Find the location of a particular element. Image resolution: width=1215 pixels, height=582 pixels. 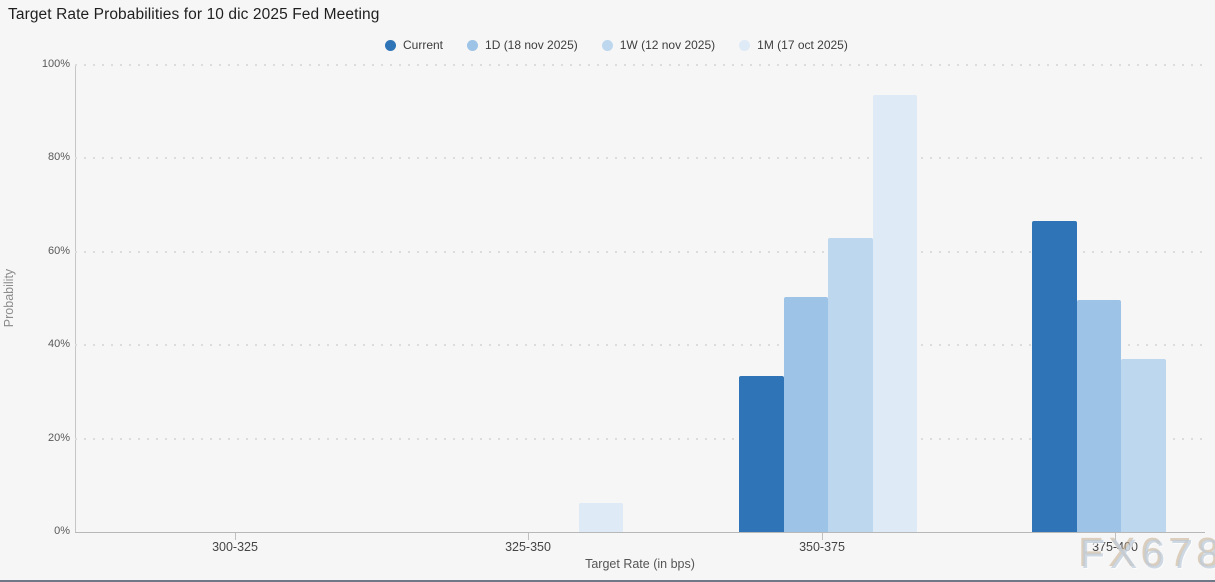

x-axis-category-label: 300-325 is located at coordinates (235, 547).